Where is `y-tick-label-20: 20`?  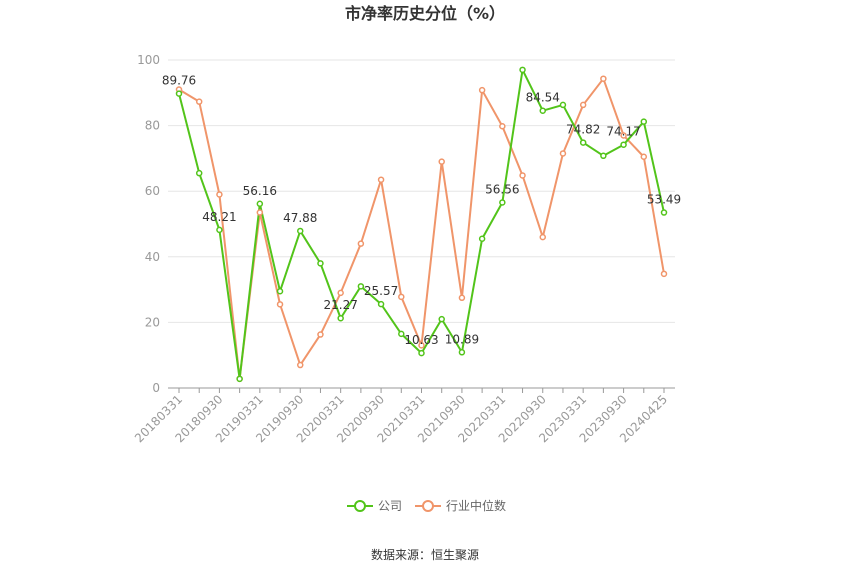
y-tick-label-20: 20 is located at coordinates (152, 322).